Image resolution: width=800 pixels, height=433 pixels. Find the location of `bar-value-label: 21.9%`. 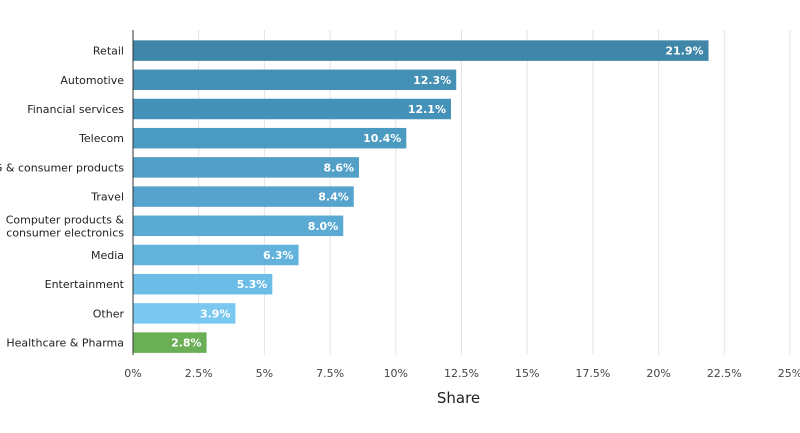

bar-value-label: 21.9% is located at coordinates (684, 51).